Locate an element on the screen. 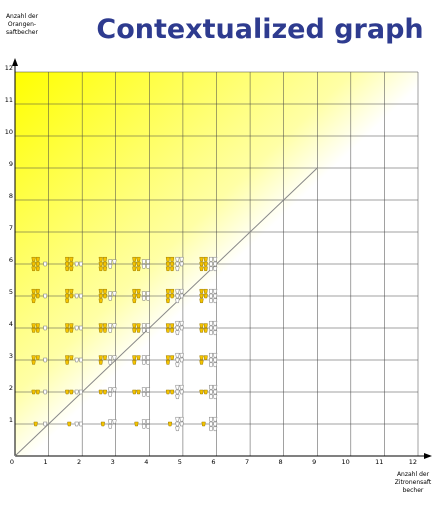 Image resolution: width=435 pixels, height=505 pixels. x-axis-arrow is located at coordinates (428, 456).